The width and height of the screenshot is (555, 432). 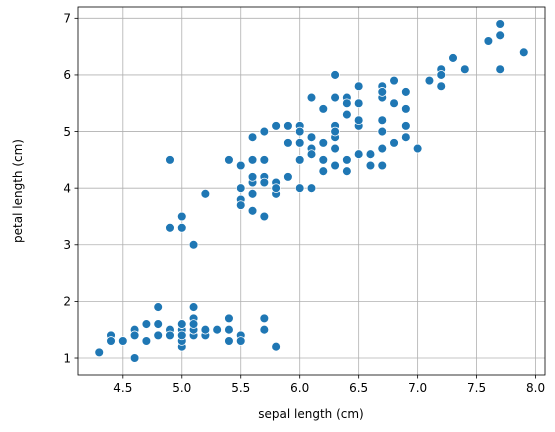 I want to click on x-tick-label: 7.5, so click(x=476, y=388).